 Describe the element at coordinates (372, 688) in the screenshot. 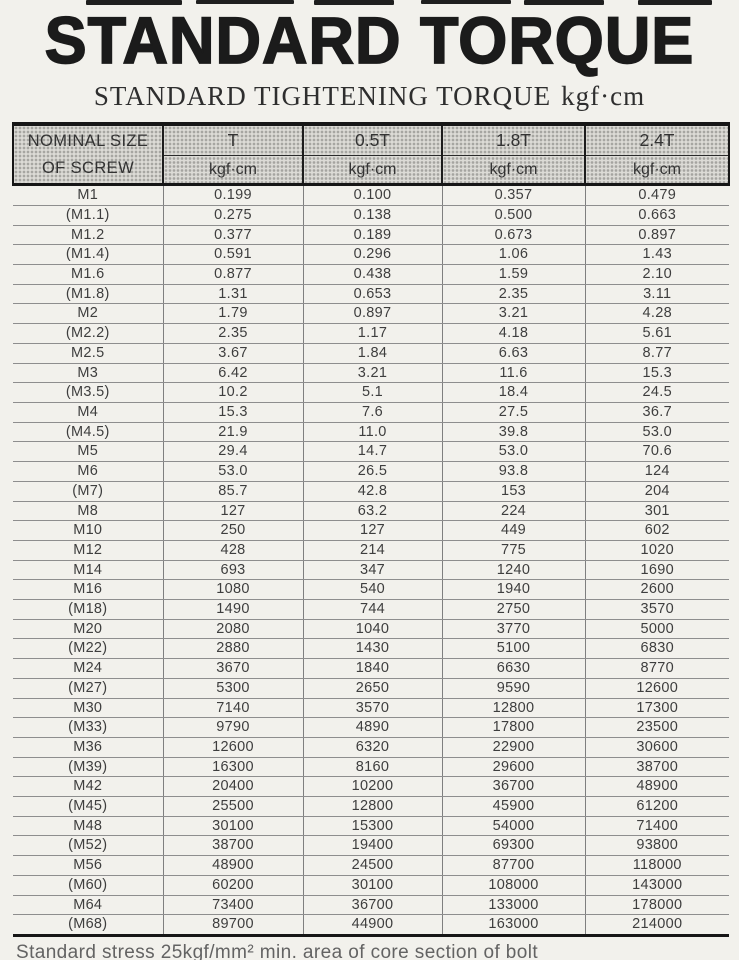

I see `torque-value-cell: 2650` at that location.